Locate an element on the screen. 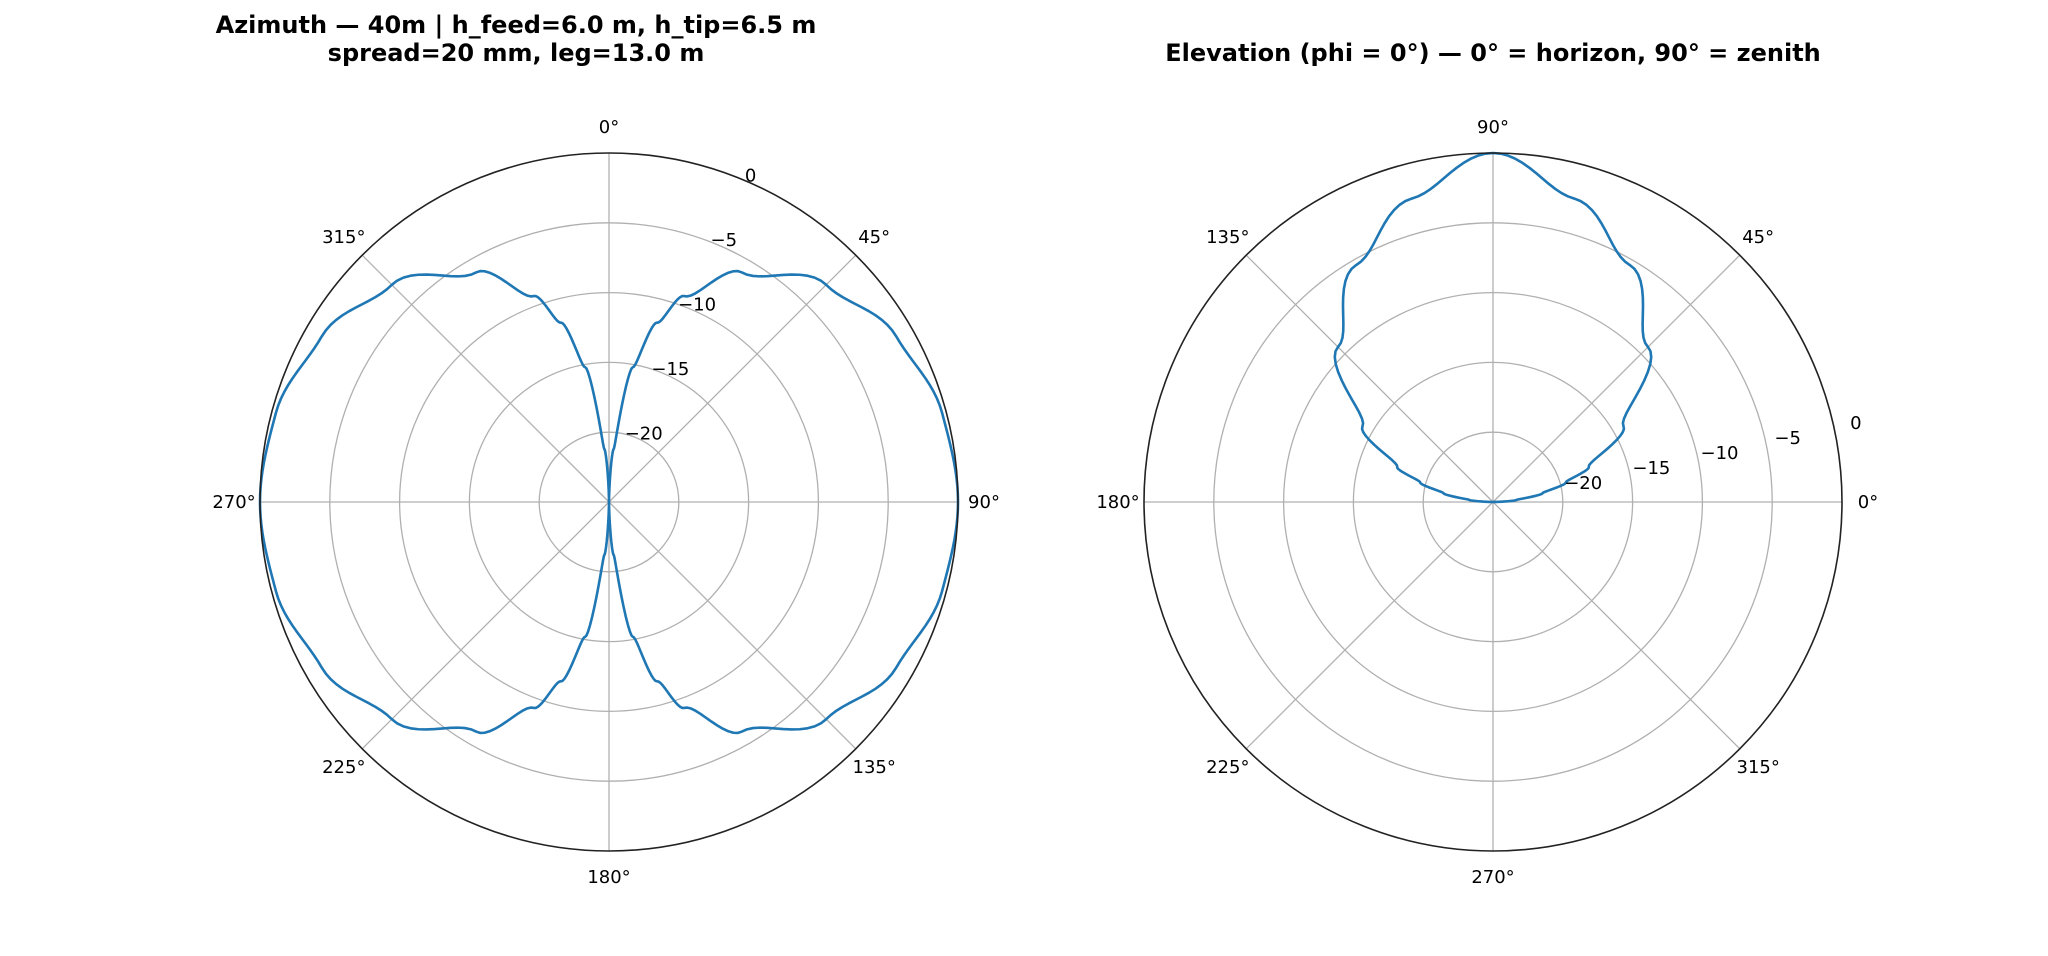 Image resolution: width=2048 pixels, height=956 pixels. azimuth-r-label-minus10: −10 is located at coordinates (697, 305).